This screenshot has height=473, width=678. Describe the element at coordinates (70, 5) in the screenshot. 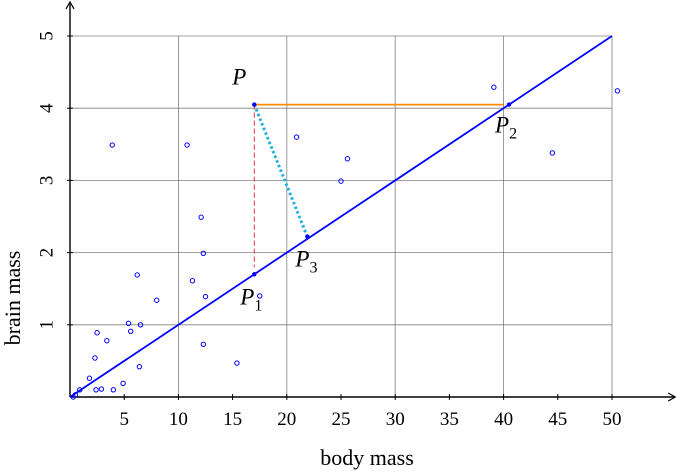

I see `y-axis-arrow` at that location.